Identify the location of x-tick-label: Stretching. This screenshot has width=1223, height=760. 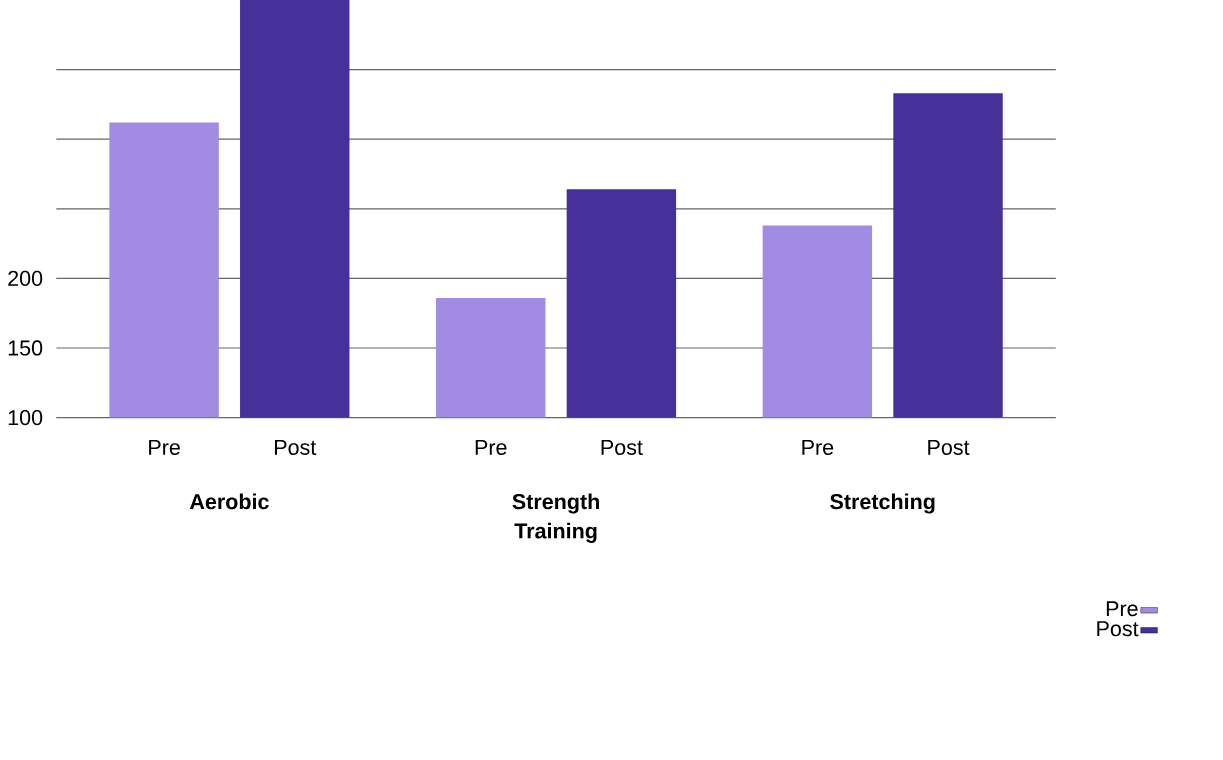
(882, 503).